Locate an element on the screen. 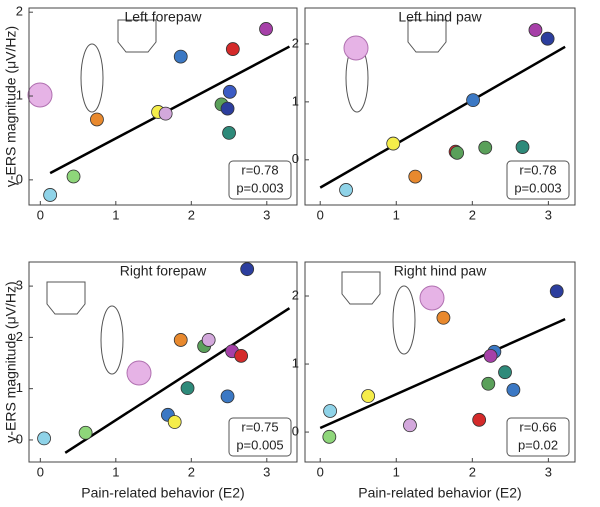 The width and height of the screenshot is (600, 507). panel-title: Right hind paw is located at coordinates (441, 271).